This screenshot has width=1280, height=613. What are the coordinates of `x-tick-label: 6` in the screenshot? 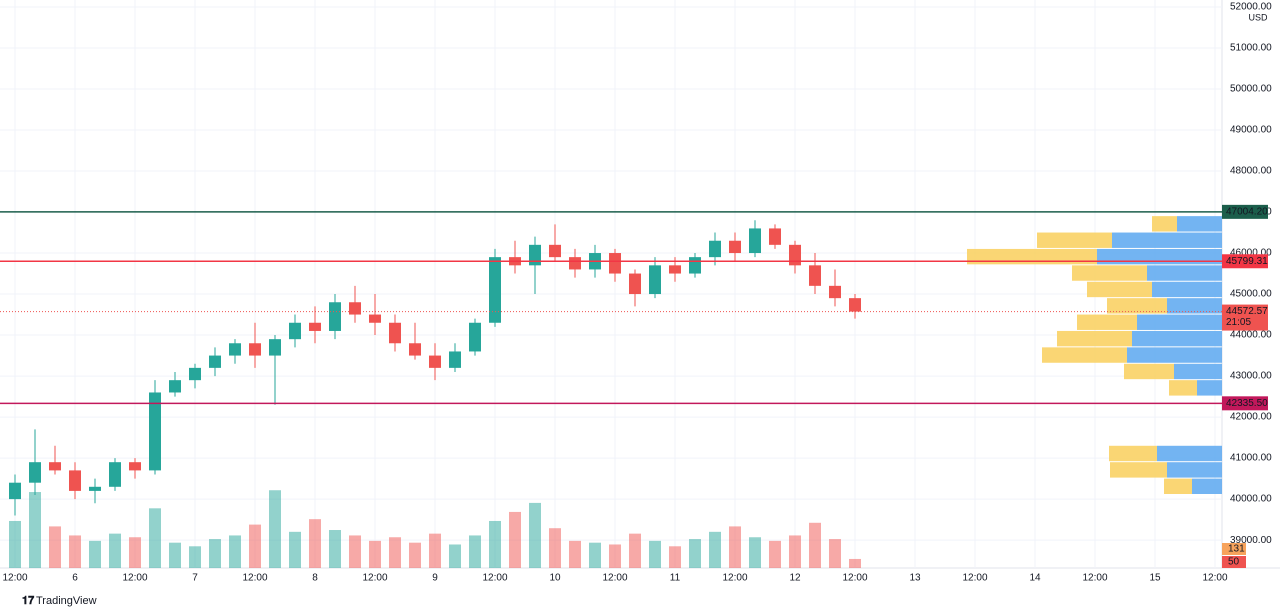 It's located at (75, 578).